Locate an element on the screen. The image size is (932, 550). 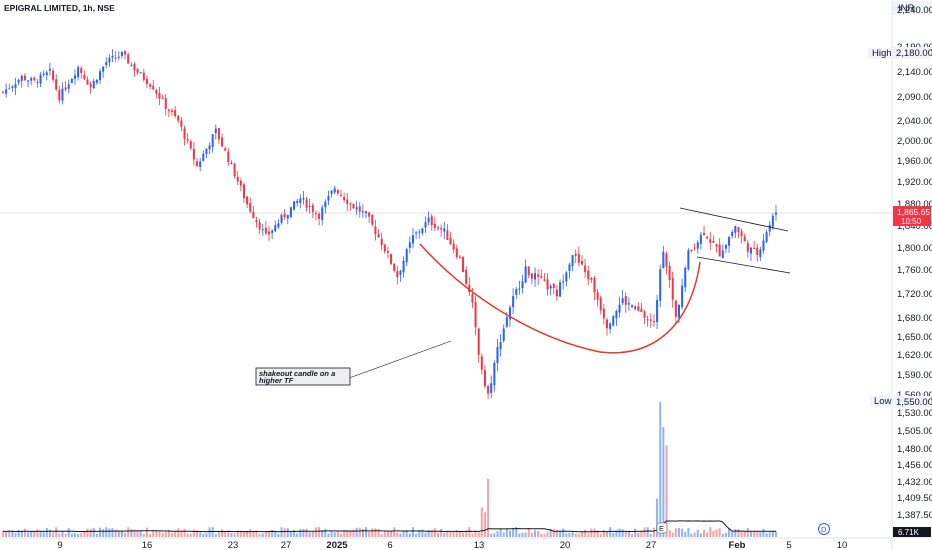
annotation-connector-line is located at coordinates (400, 359).